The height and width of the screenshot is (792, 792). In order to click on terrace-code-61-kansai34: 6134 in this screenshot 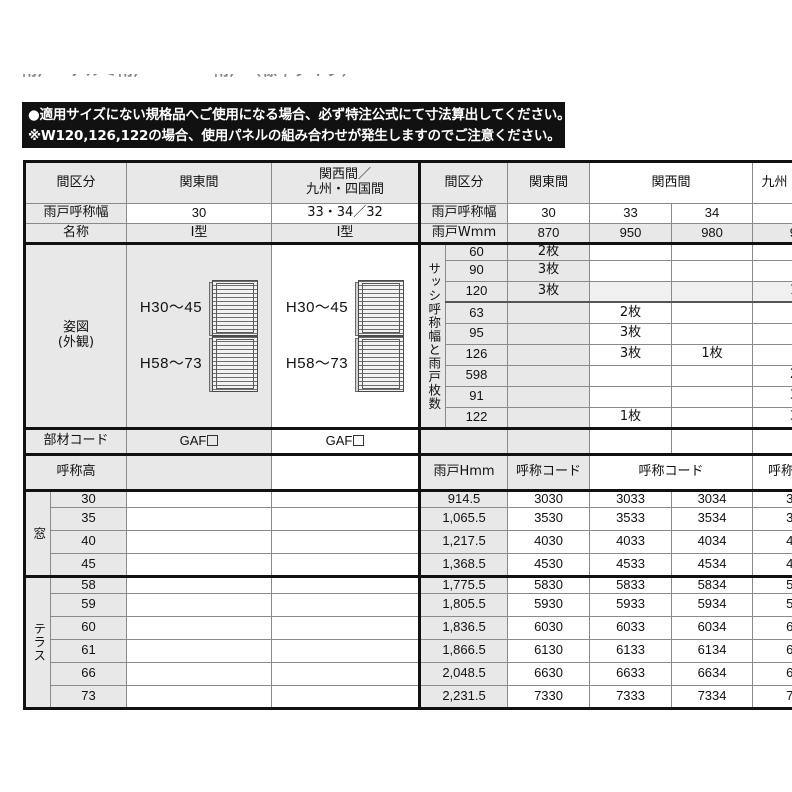, I will do `click(712, 650)`.